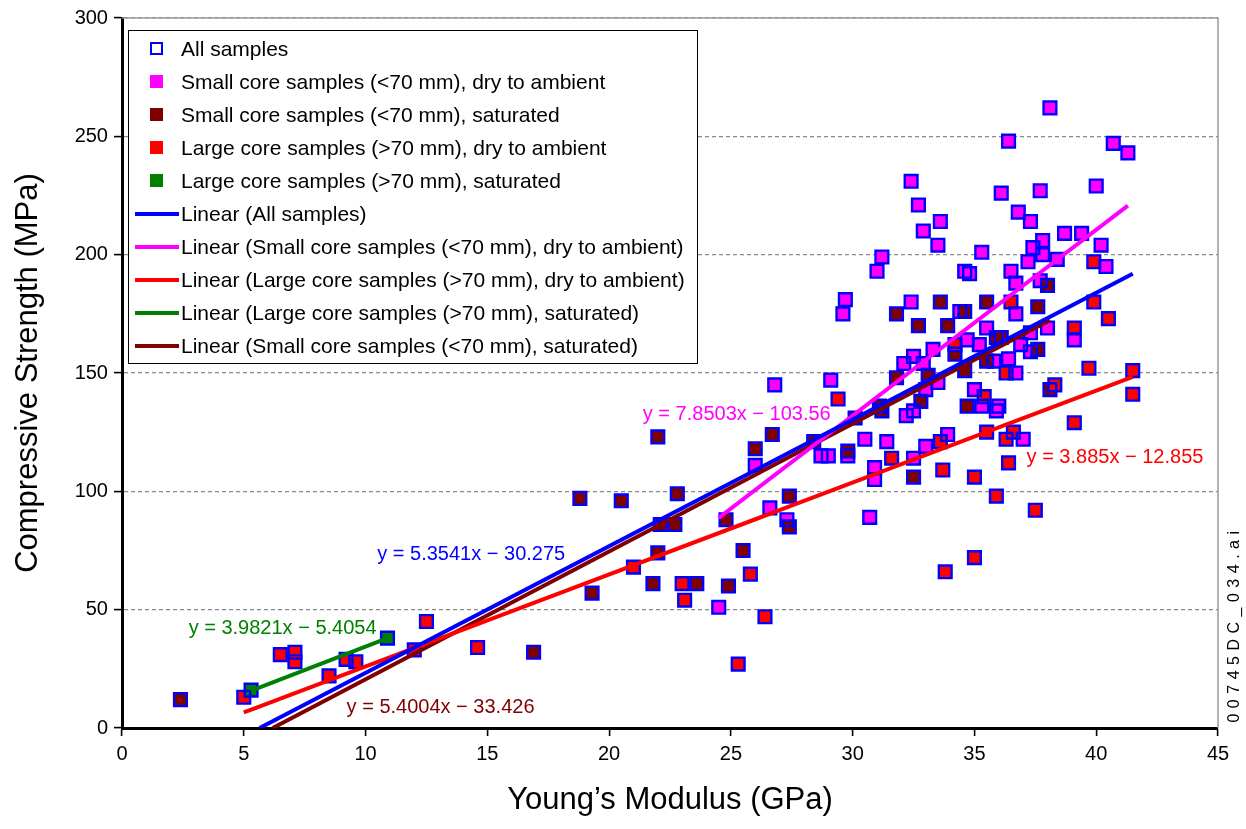 The image size is (1246, 829). I want to click on x-tick-label: 5, so click(244, 752).